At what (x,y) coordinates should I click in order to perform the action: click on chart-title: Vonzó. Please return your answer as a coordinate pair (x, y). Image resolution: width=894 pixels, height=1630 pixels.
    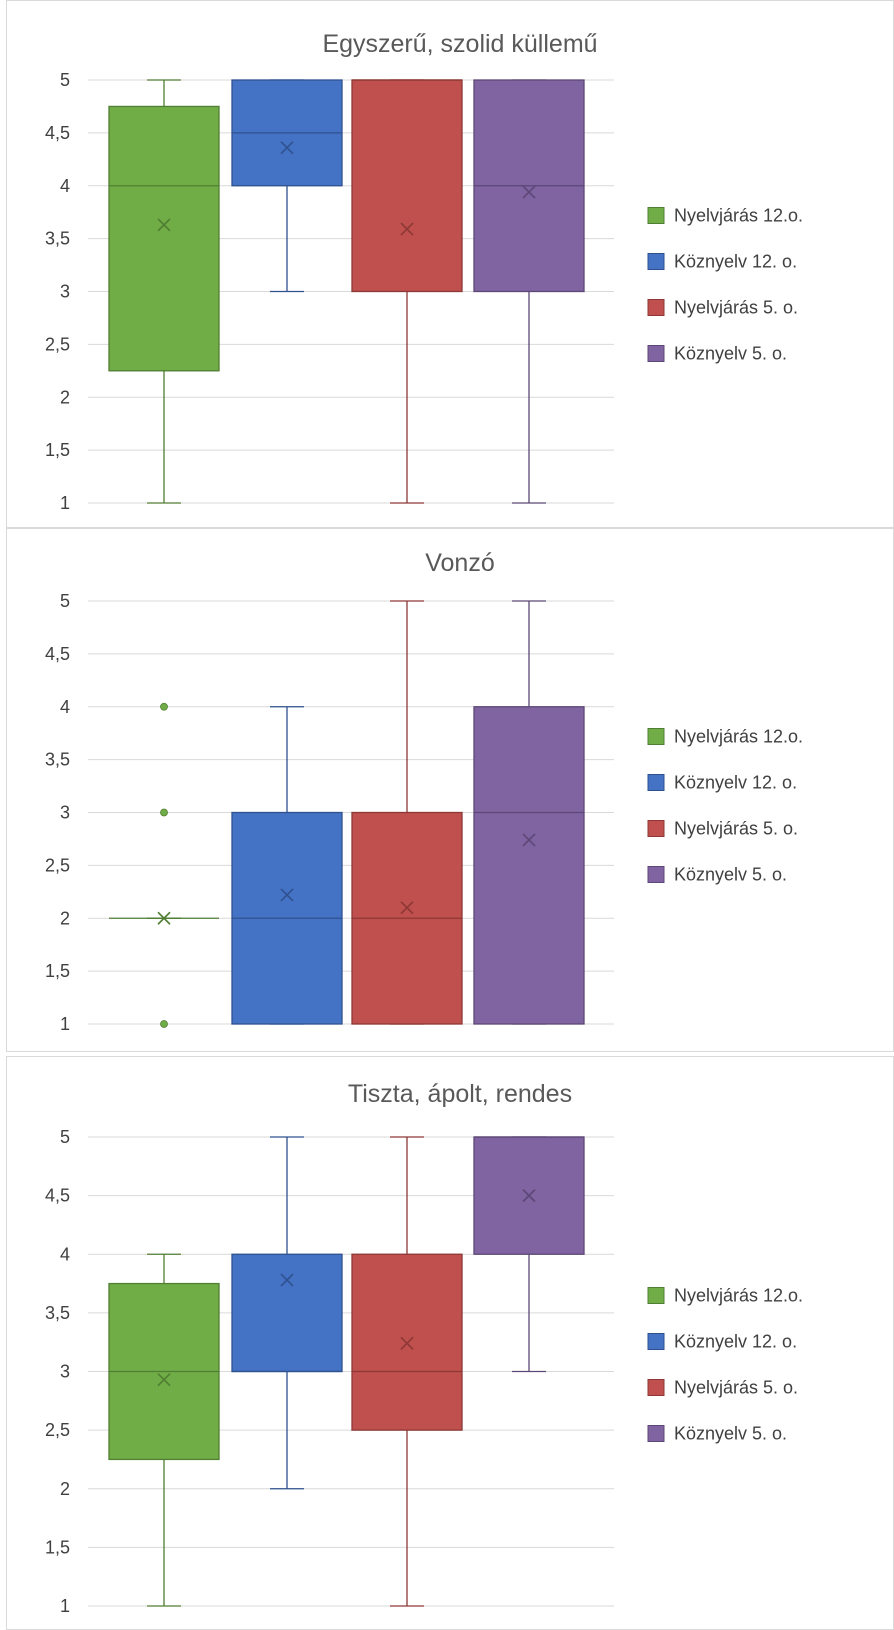
    Looking at the image, I should click on (460, 563).